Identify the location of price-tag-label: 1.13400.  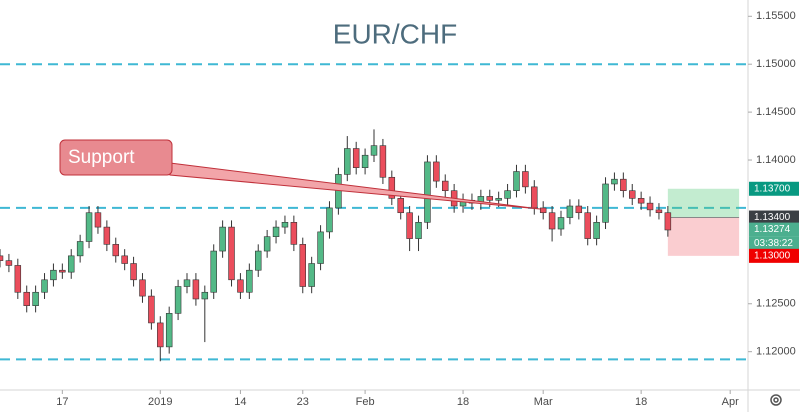
(772, 217).